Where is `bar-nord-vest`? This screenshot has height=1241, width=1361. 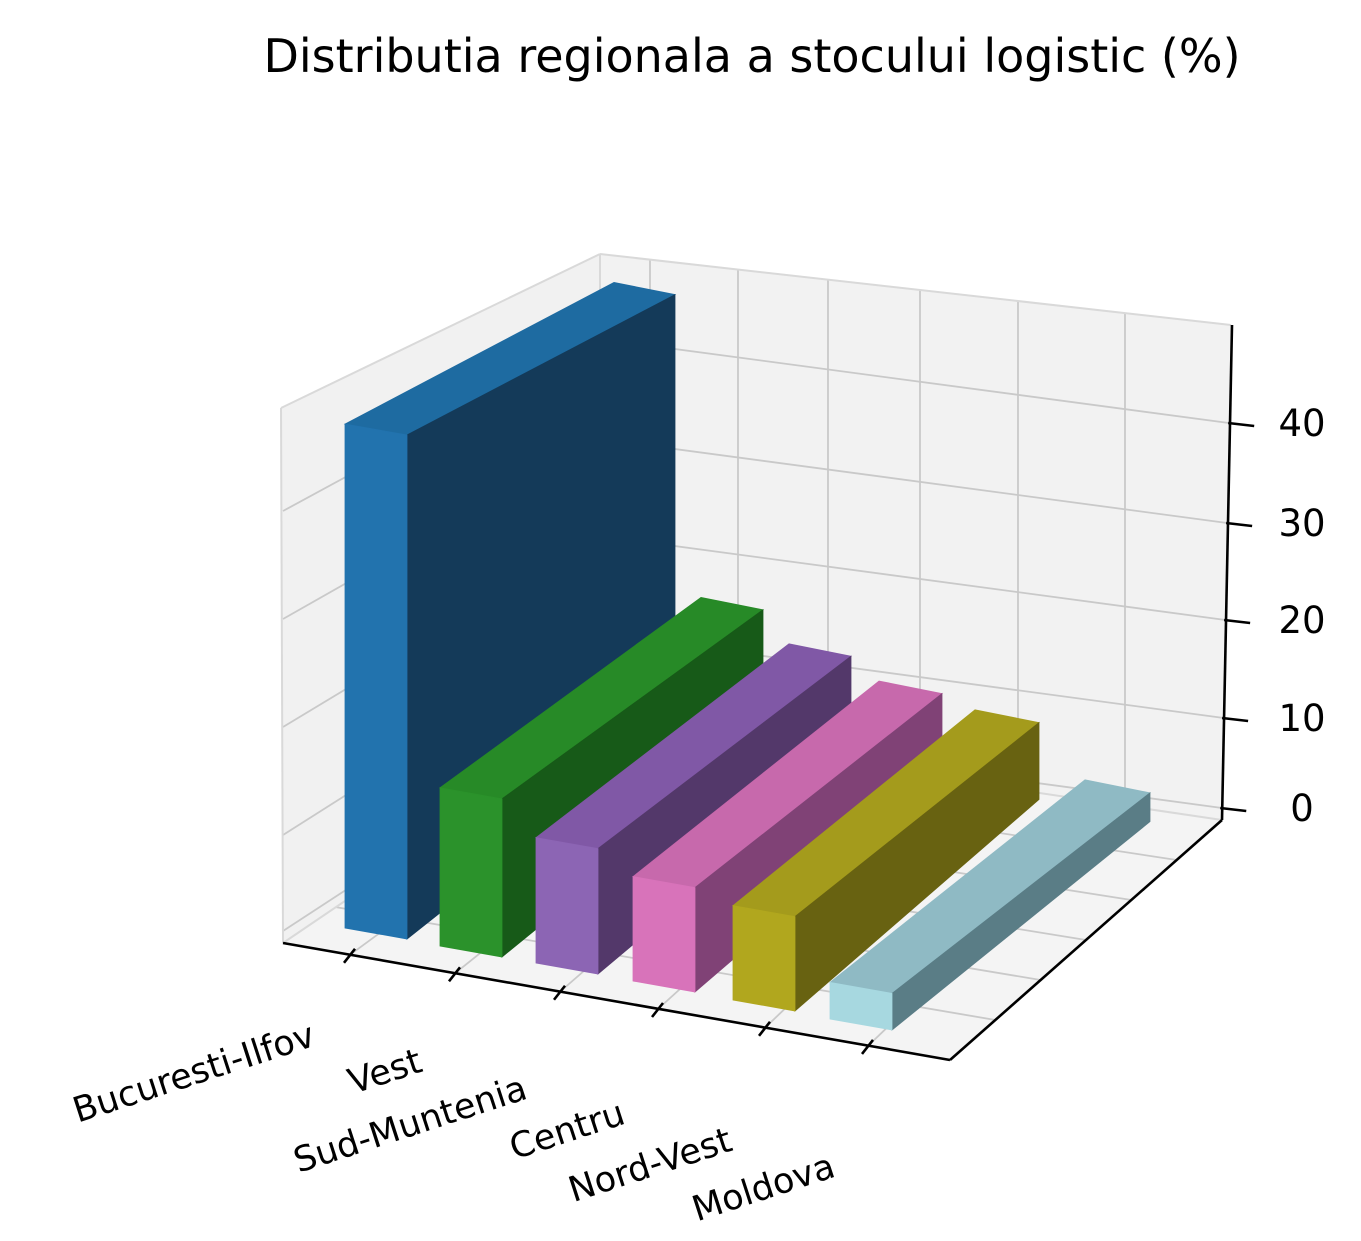 bar-nord-vest is located at coordinates (886, 860).